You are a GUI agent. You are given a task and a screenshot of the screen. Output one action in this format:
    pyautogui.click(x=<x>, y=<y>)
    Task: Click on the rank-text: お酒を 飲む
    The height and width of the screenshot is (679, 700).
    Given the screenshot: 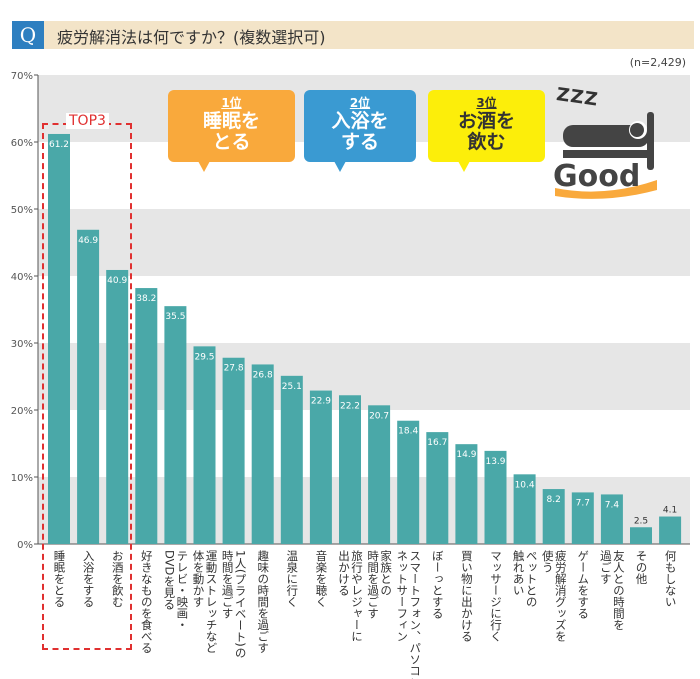 What is the action you would take?
    pyautogui.click(x=486, y=131)
    